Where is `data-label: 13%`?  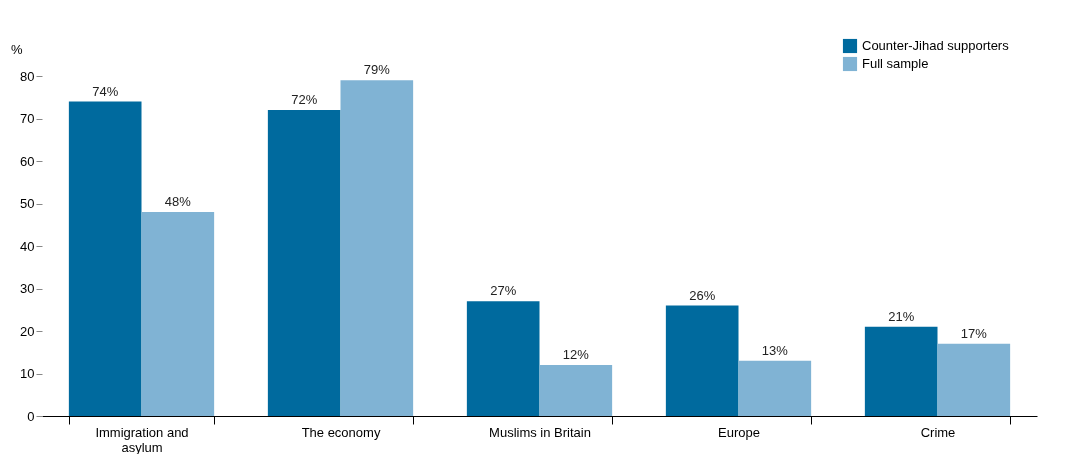
data-label: 13% is located at coordinates (775, 350).